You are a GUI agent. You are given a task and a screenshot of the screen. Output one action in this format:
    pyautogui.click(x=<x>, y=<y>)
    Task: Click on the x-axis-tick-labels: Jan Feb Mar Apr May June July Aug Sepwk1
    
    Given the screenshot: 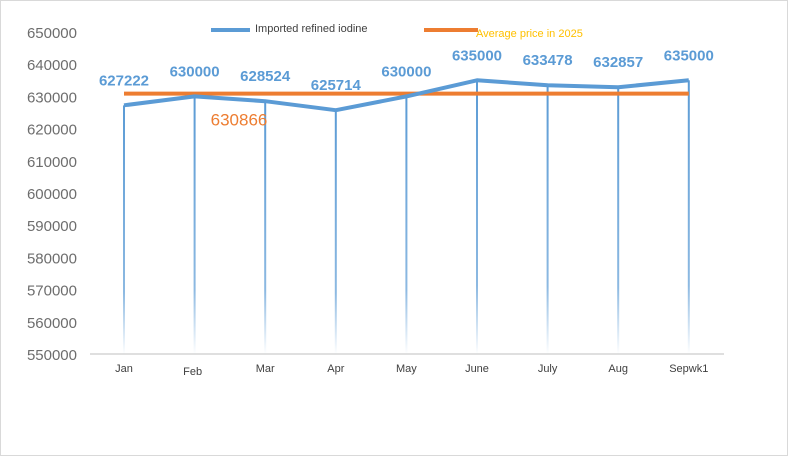 What is the action you would take?
    pyautogui.click(x=411, y=370)
    